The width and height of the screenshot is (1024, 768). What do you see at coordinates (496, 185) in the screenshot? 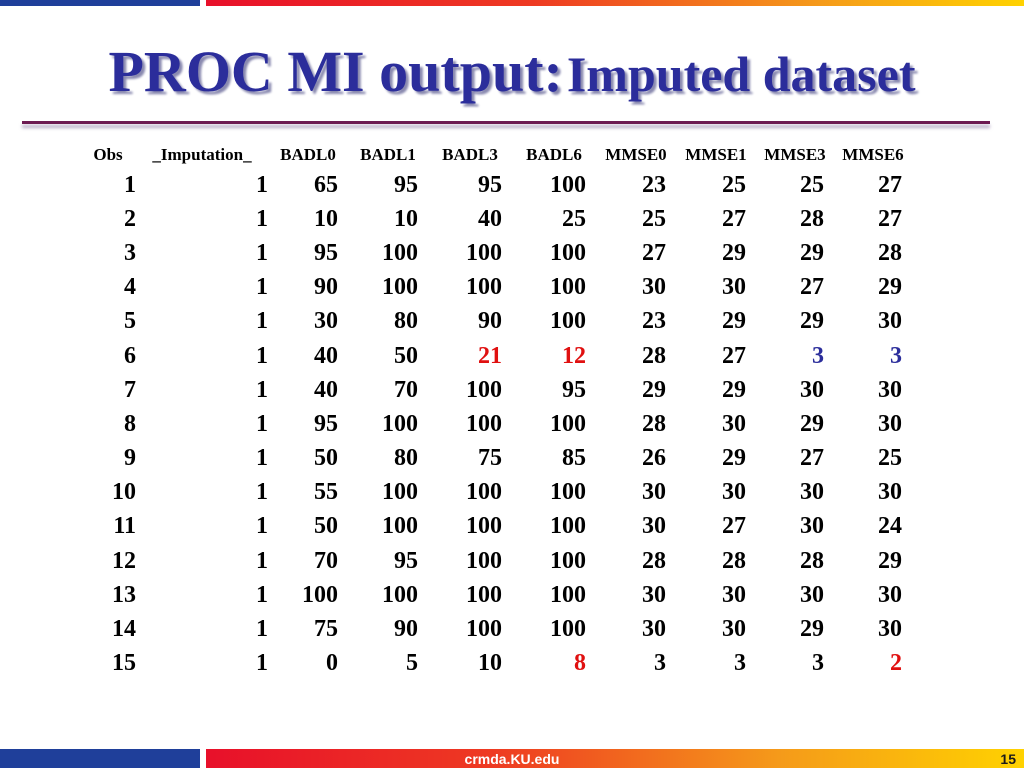
I see `table-row: 1 1 65 95 95 100 23 25 25 27` at bounding box center [496, 185].